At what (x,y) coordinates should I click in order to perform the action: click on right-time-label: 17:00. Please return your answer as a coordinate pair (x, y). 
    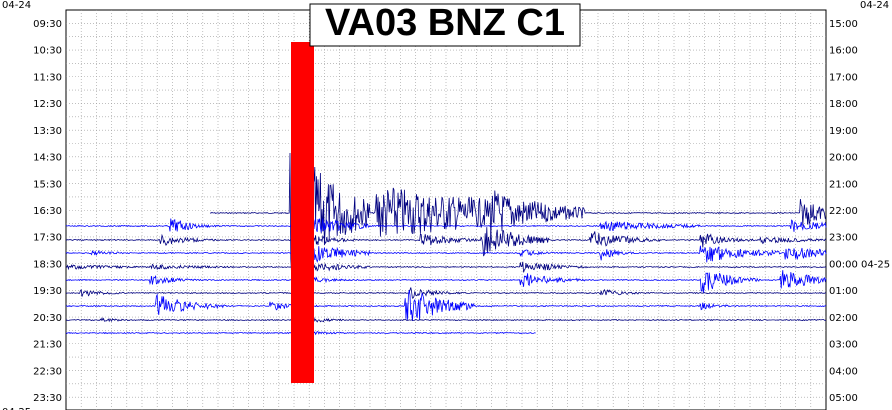
    Looking at the image, I should click on (843, 77).